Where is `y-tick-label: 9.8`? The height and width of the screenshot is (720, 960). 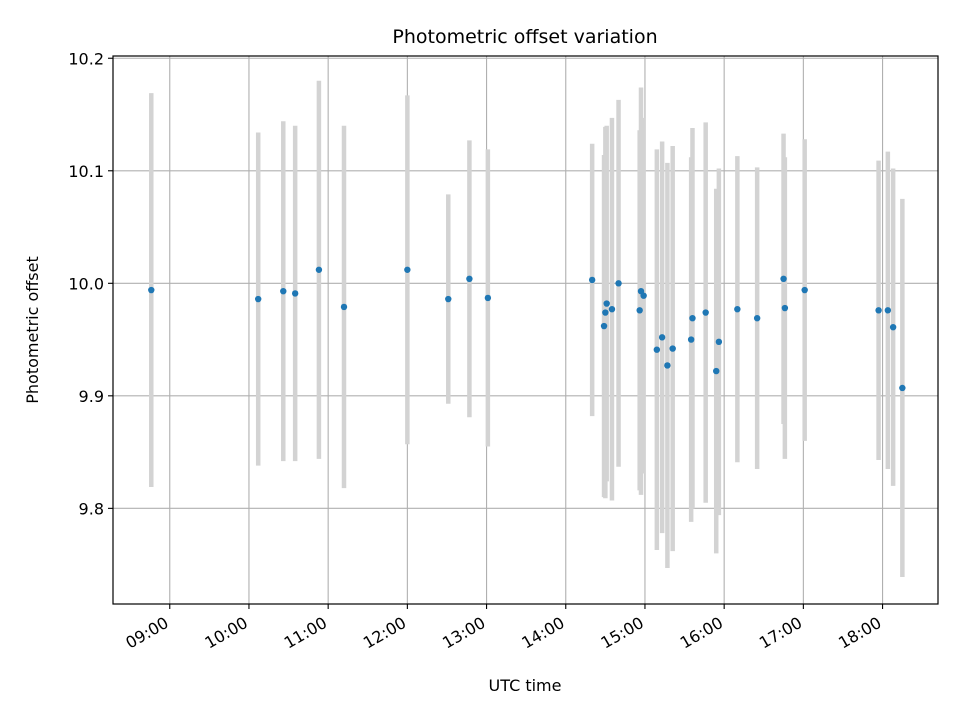 y-tick-label: 9.8 is located at coordinates (91, 508).